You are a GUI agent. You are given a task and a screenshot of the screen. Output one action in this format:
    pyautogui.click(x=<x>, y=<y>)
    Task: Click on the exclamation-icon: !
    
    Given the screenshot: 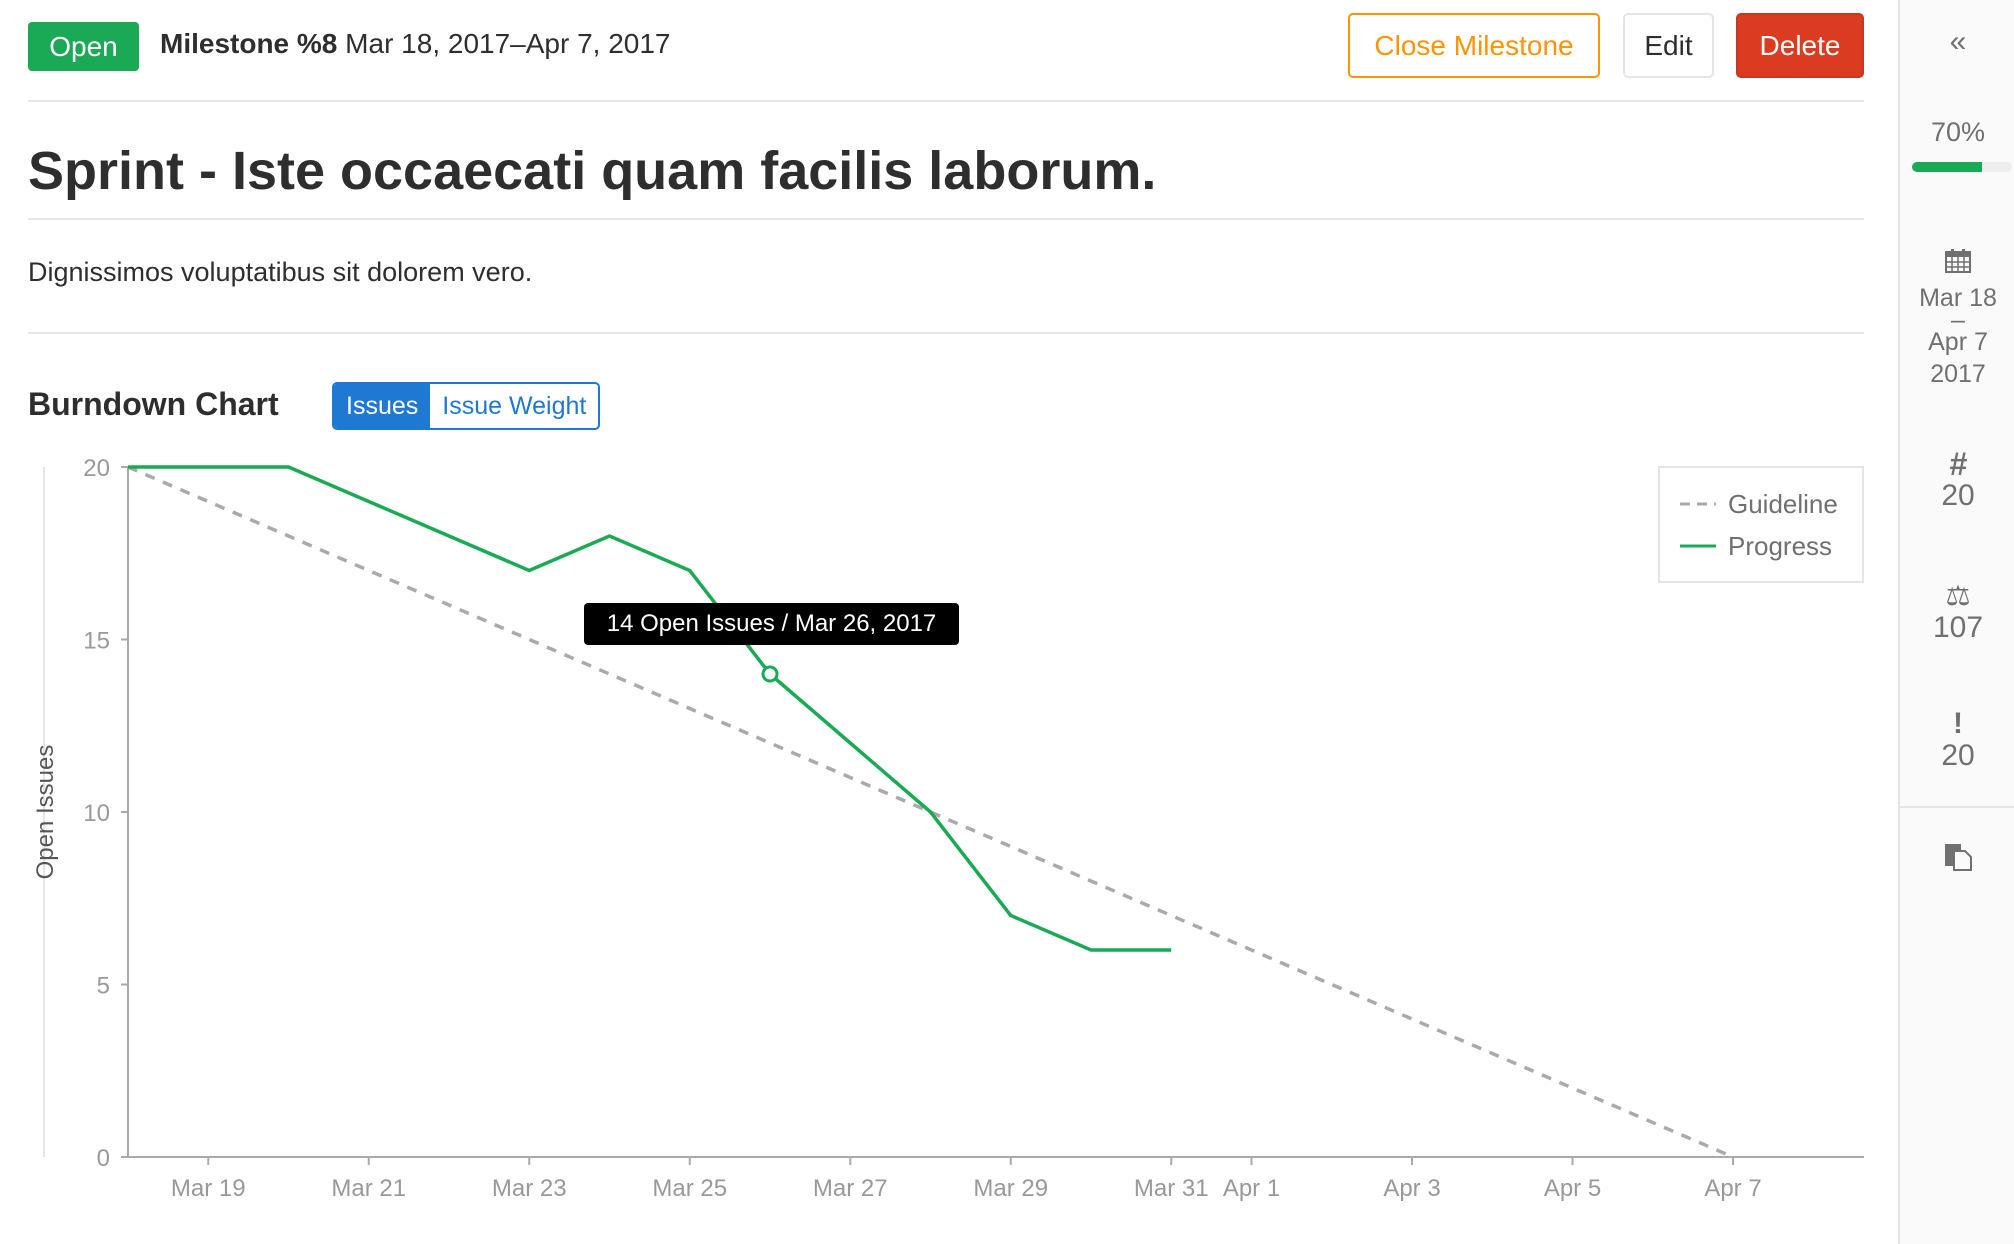 What is the action you would take?
    pyautogui.click(x=1958, y=723)
    